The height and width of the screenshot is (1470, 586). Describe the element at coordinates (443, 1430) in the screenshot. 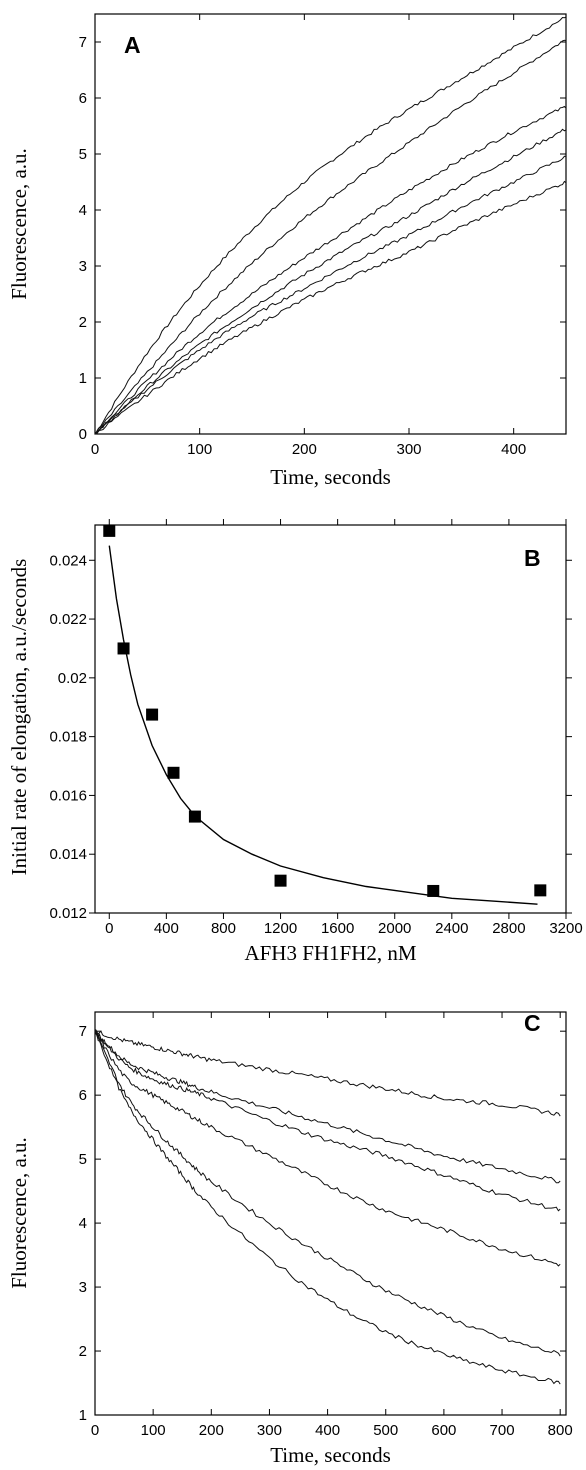

I see `x-tick-label: 600` at that location.